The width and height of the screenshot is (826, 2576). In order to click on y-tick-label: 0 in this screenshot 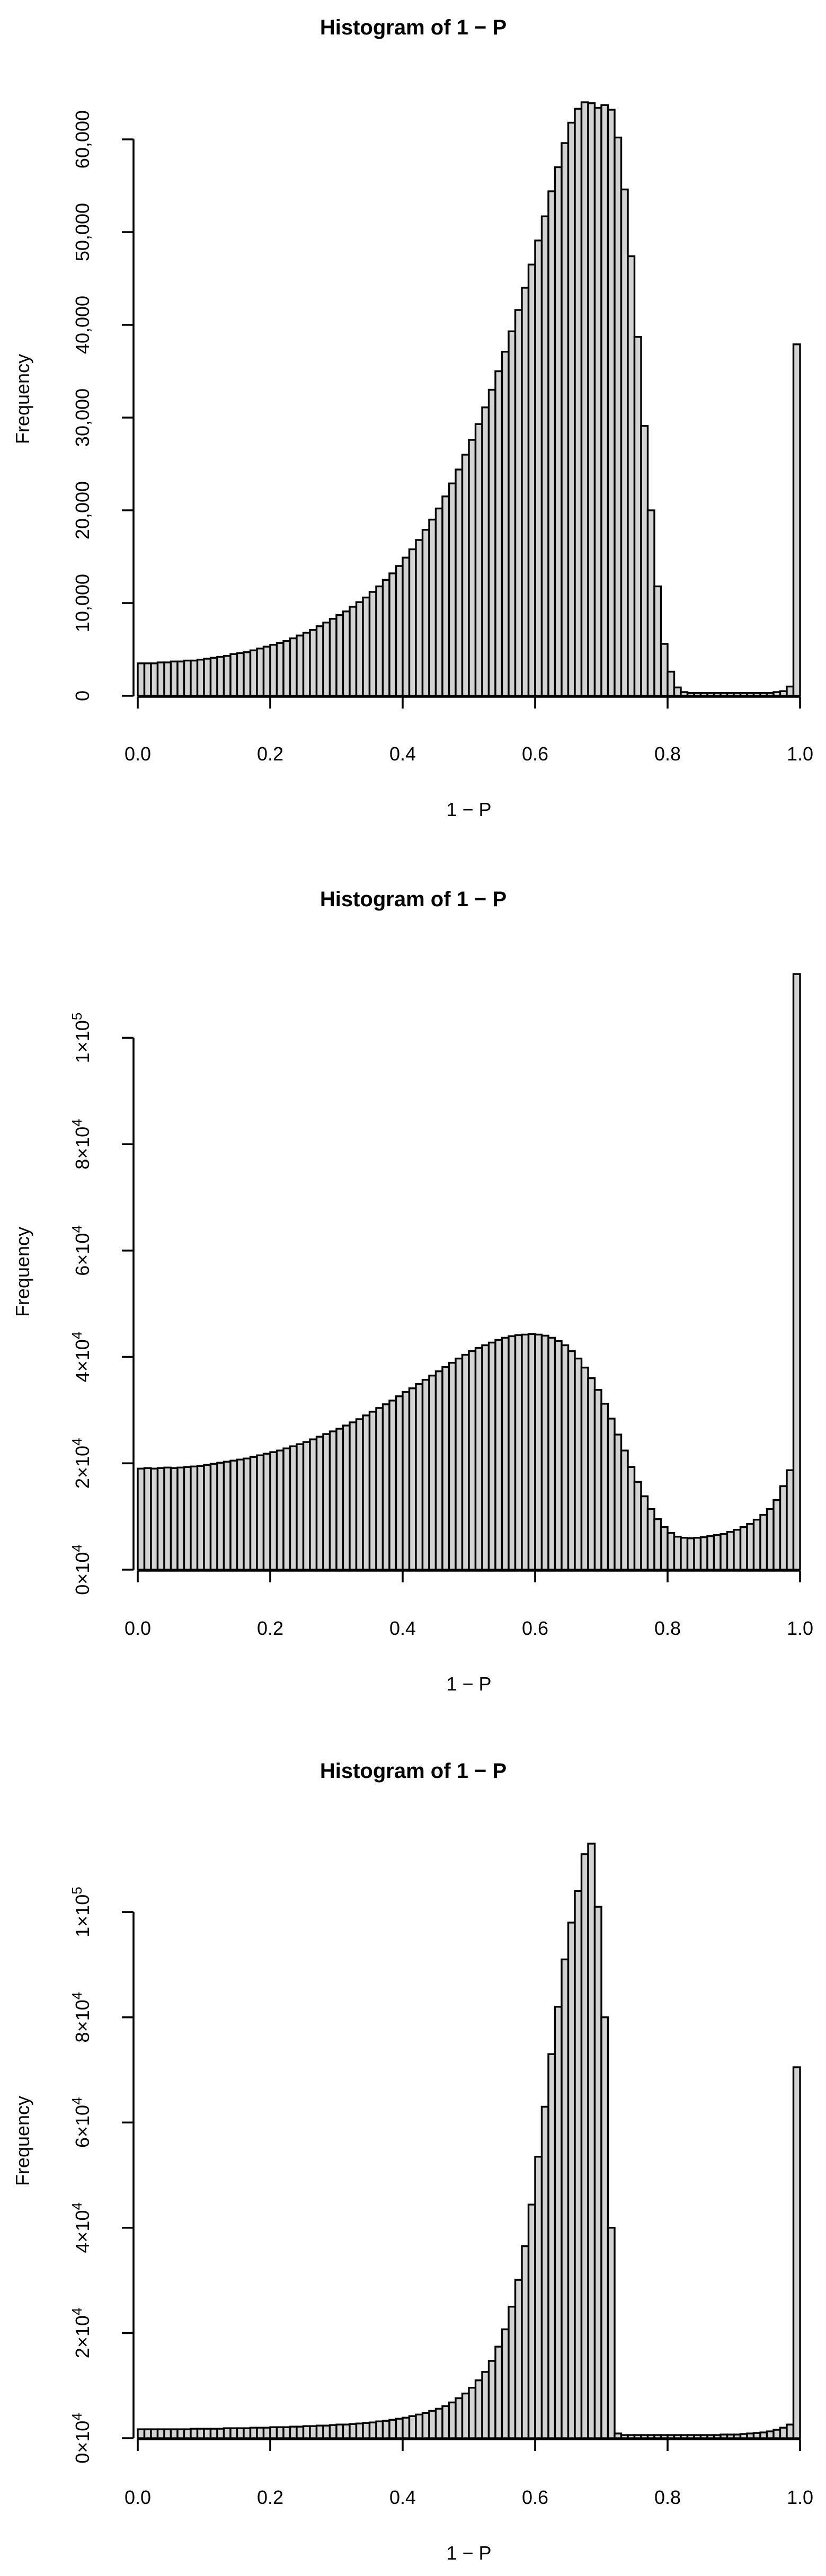, I will do `click(82, 696)`.